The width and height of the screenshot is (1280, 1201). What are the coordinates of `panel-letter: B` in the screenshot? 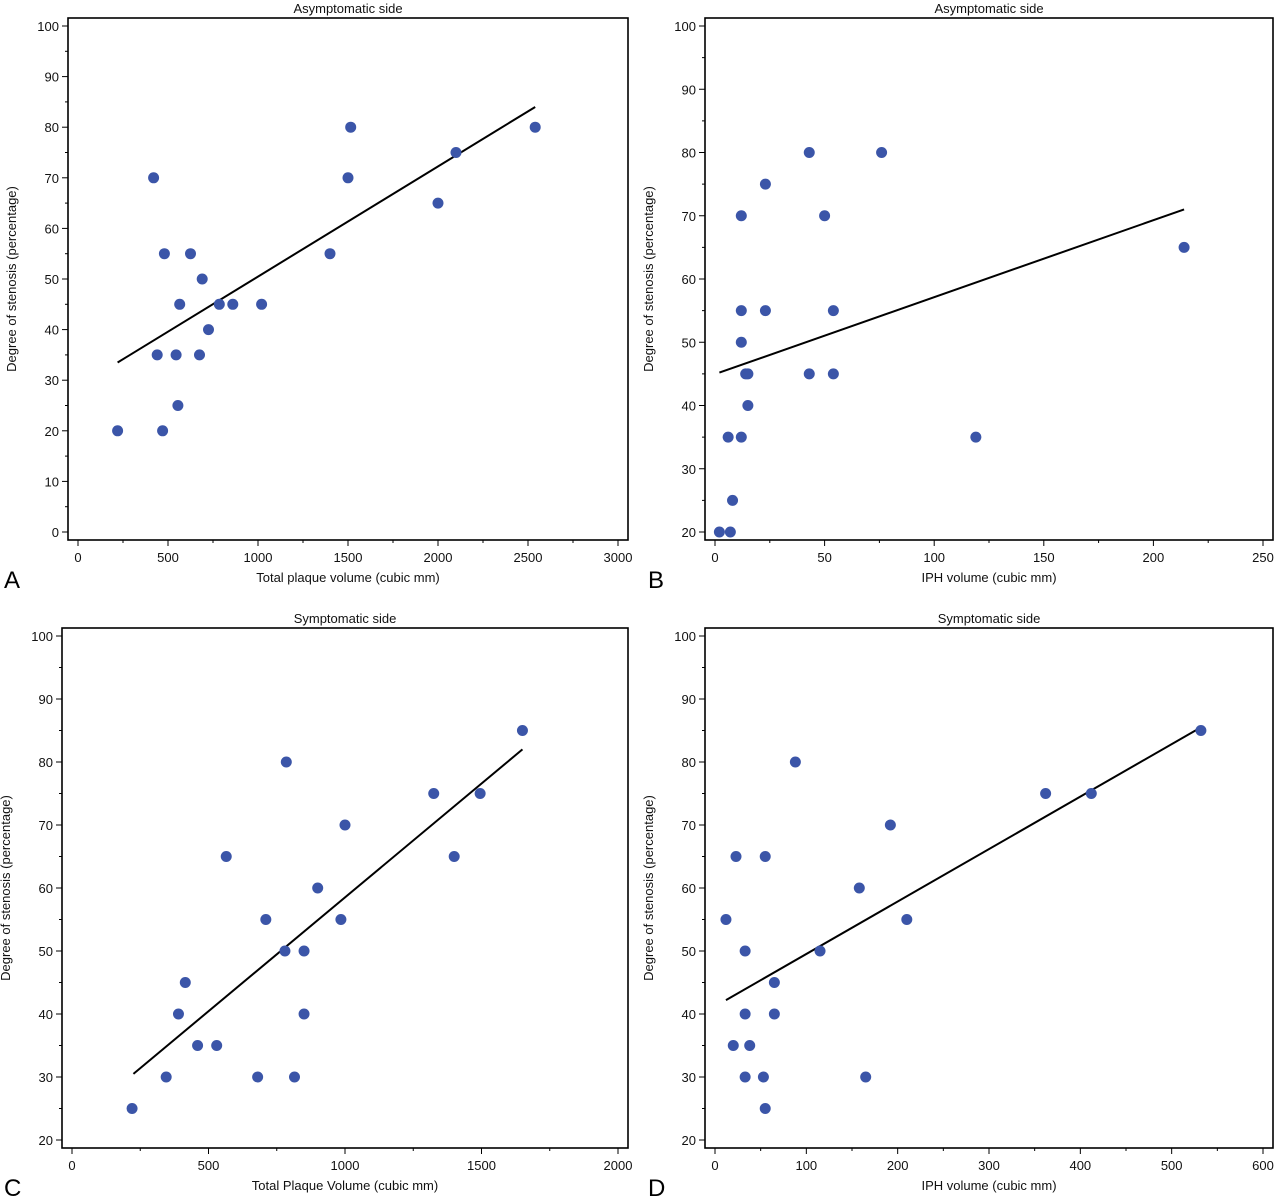 It's located at (656, 580).